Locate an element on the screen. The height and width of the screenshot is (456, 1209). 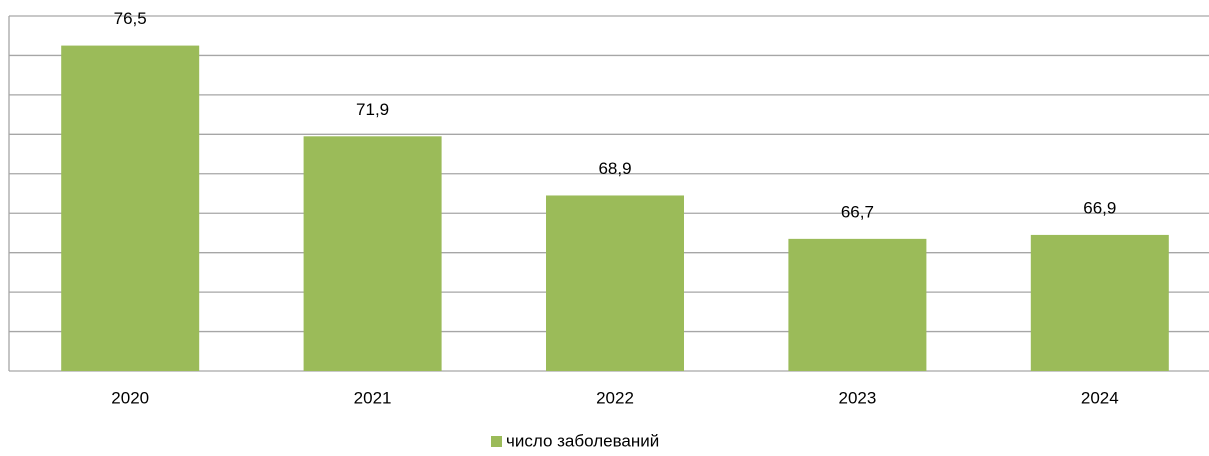
legend-label: число заболеваний is located at coordinates (582, 440).